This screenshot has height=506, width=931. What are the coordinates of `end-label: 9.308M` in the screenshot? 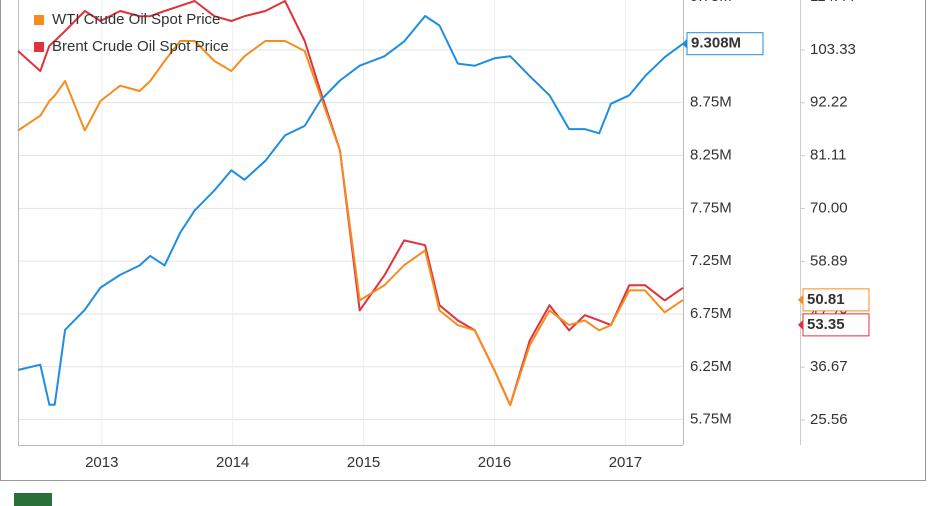 It's located at (716, 43).